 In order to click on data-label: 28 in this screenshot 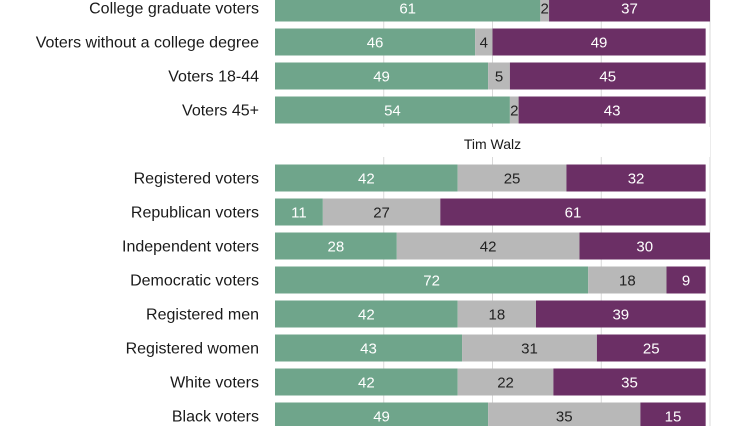, I will do `click(336, 247)`.